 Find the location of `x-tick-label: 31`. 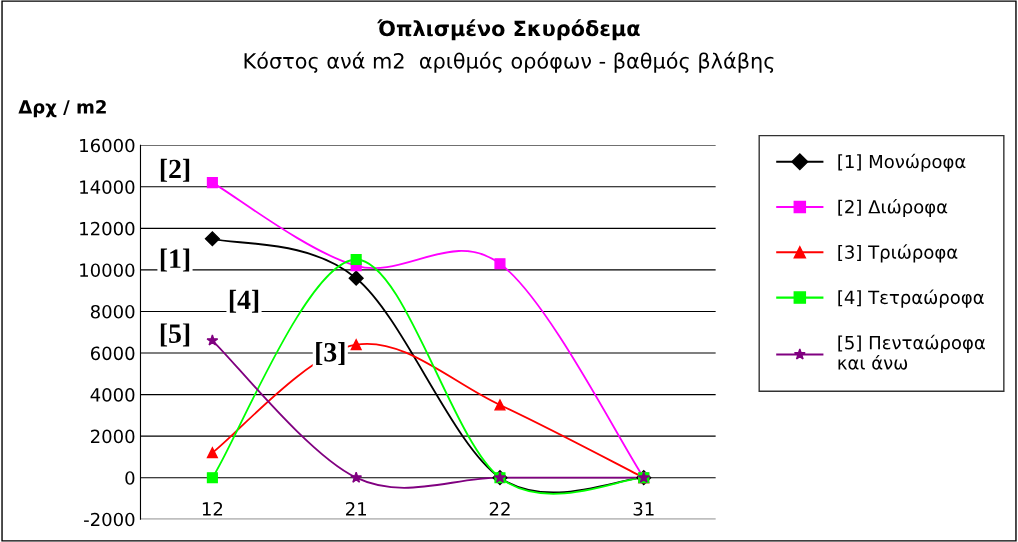

x-tick-label: 31 is located at coordinates (643, 509).